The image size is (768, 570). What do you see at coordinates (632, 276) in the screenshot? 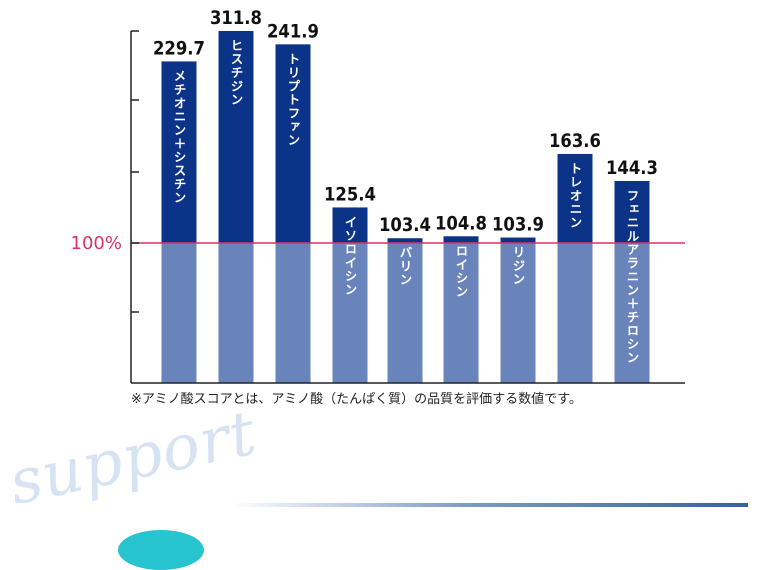
I see `category-label: フェニルアラニン＋チロシン` at bounding box center [632, 276].